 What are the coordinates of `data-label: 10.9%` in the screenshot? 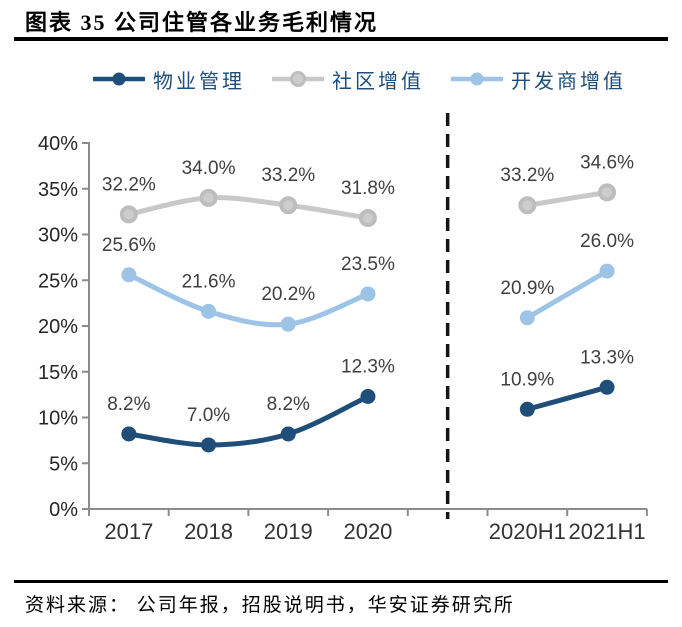 It's located at (527, 379).